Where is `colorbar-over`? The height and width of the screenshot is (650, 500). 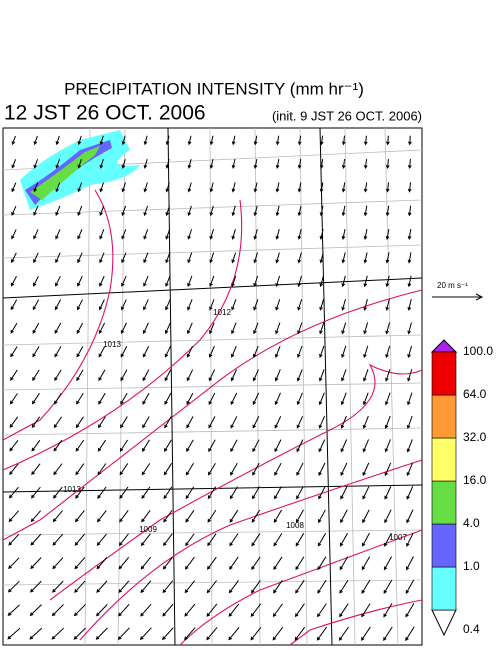 colorbar-over is located at coordinates (444, 346).